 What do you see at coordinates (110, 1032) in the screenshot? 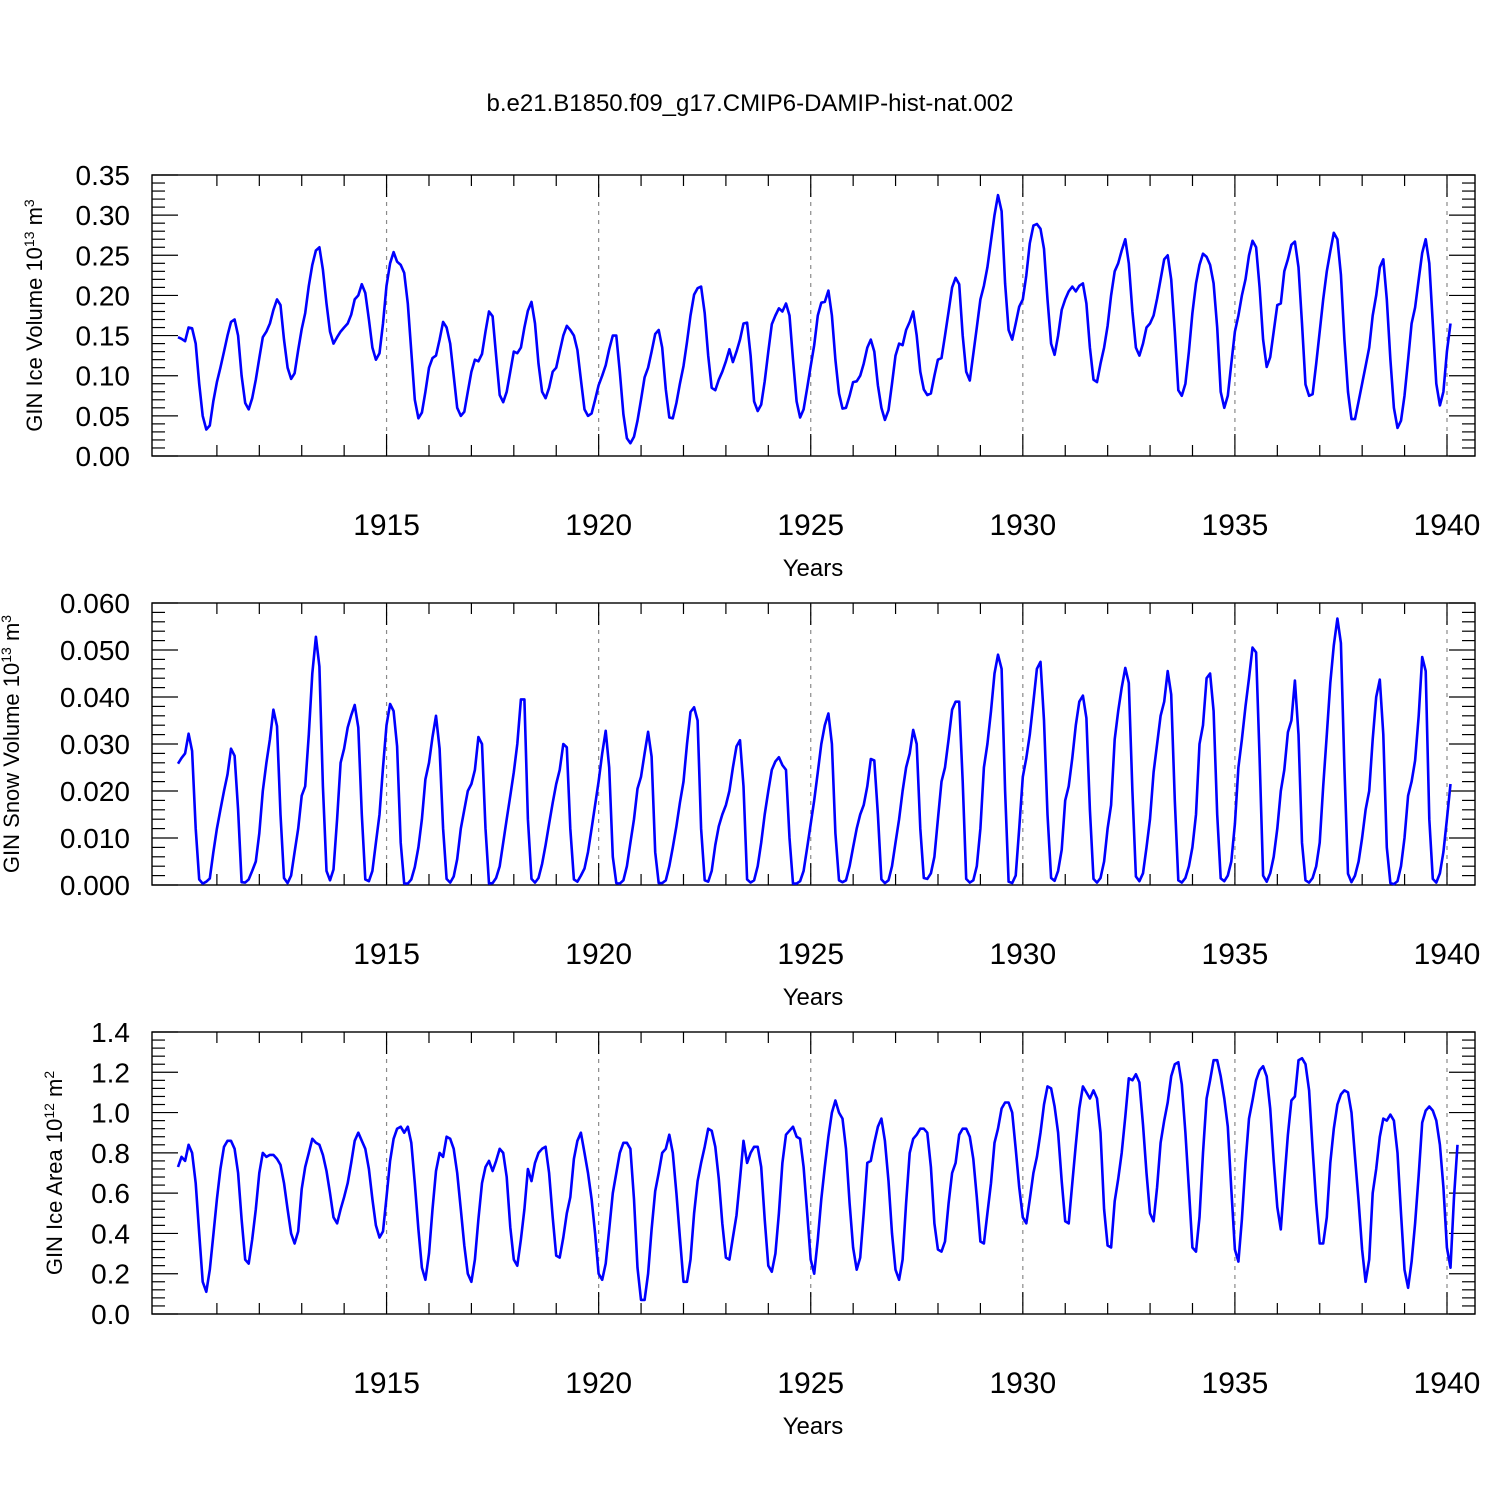
I see `ice-area-ytick-label: 1.4` at bounding box center [110, 1032].